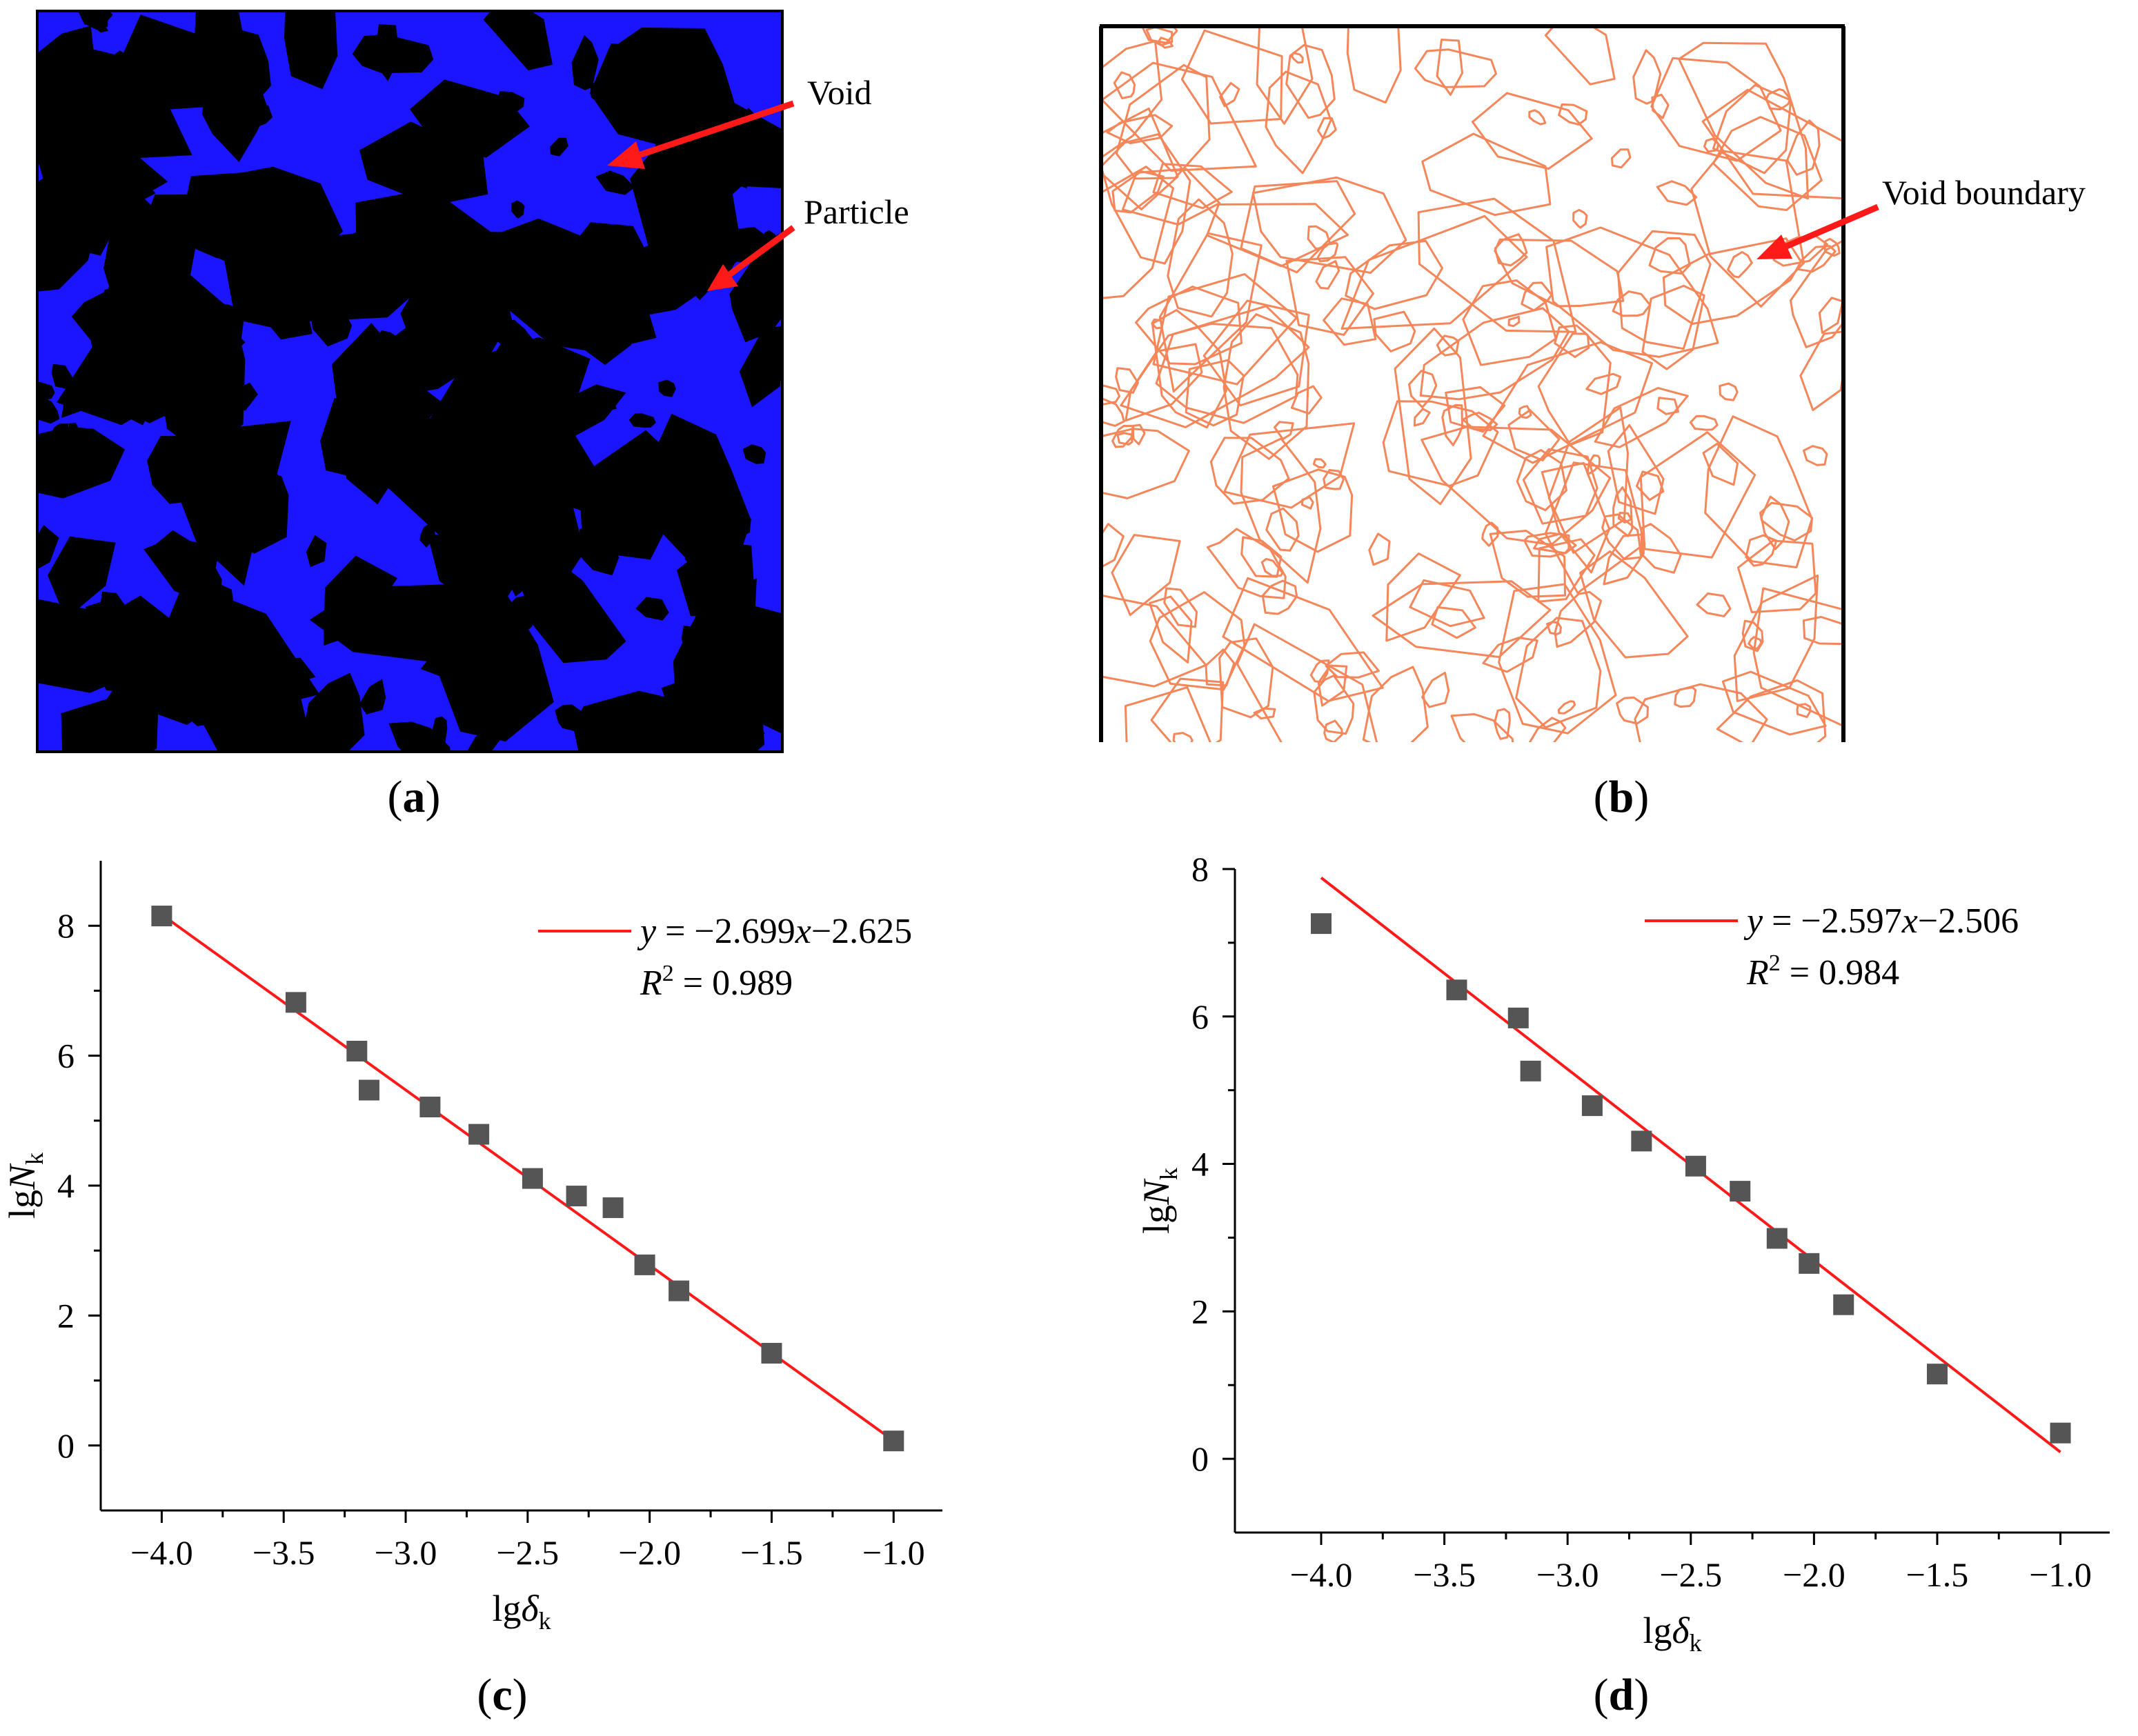  I want to click on r-squared: R2 = 0.989, so click(716, 982).